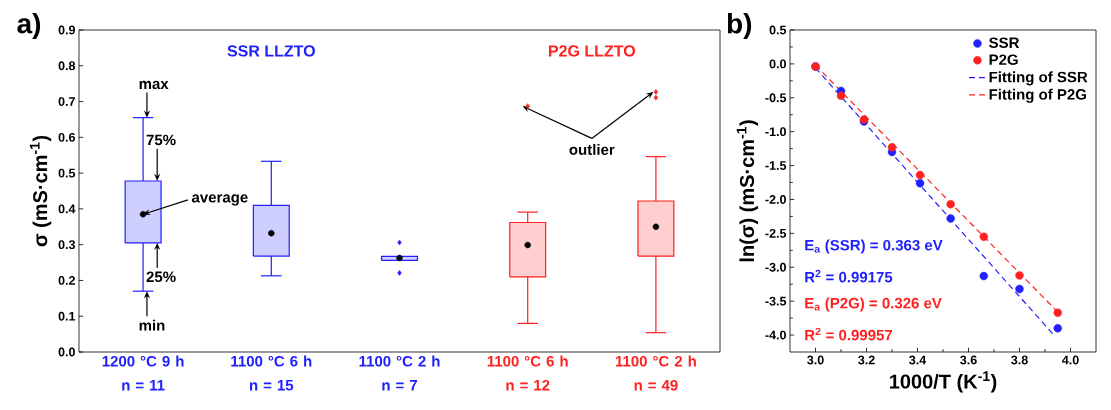 The width and height of the screenshot is (1111, 410). Describe the element at coordinates (968, 360) in the screenshot. I see `x-tick-label: 3.6` at that location.